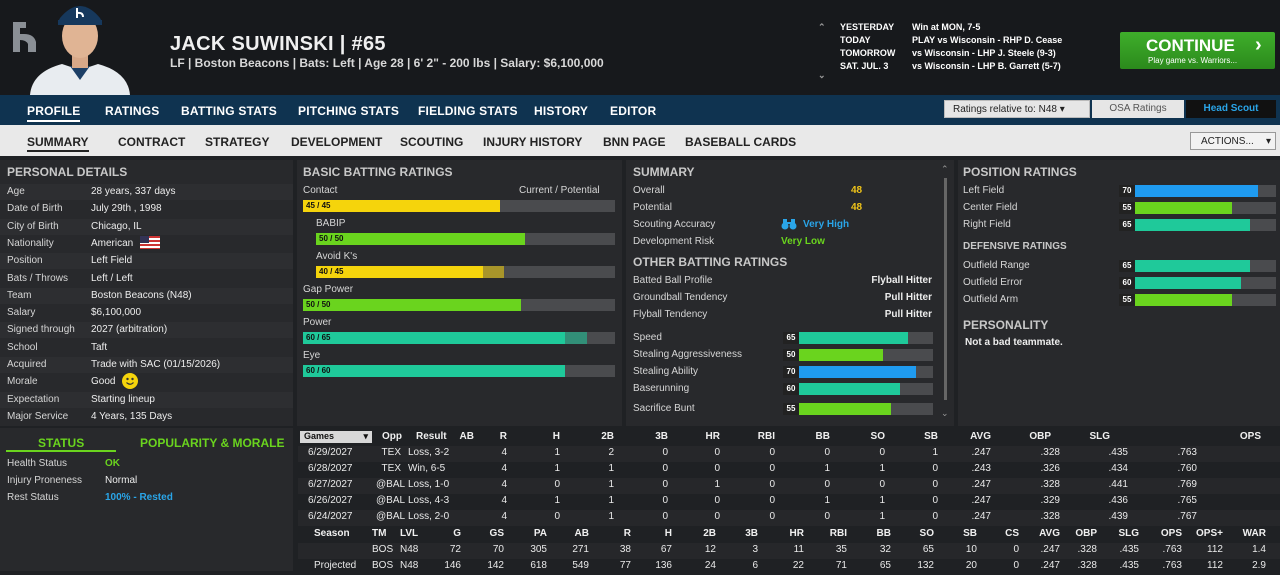  What do you see at coordinates (432, 142) in the screenshot?
I see `tab-scouting: SCOUTING` at bounding box center [432, 142].